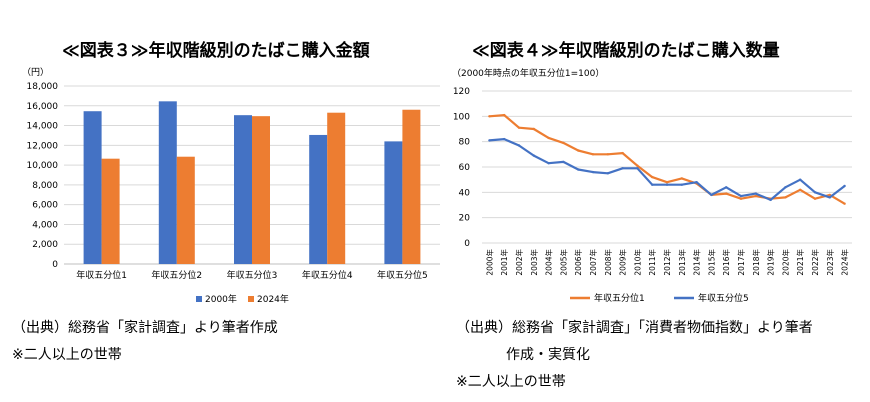 Image resolution: width=870 pixels, height=402 pixels. What do you see at coordinates (723, 298) in the screenshot?
I see `line-legend-label: 年収五分位5` at bounding box center [723, 298].